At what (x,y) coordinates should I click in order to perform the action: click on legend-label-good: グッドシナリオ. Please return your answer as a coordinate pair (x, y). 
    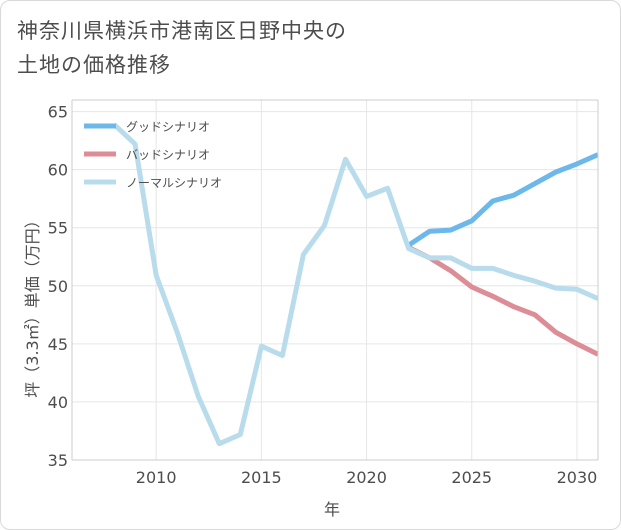
    Looking at the image, I should click on (168, 127).